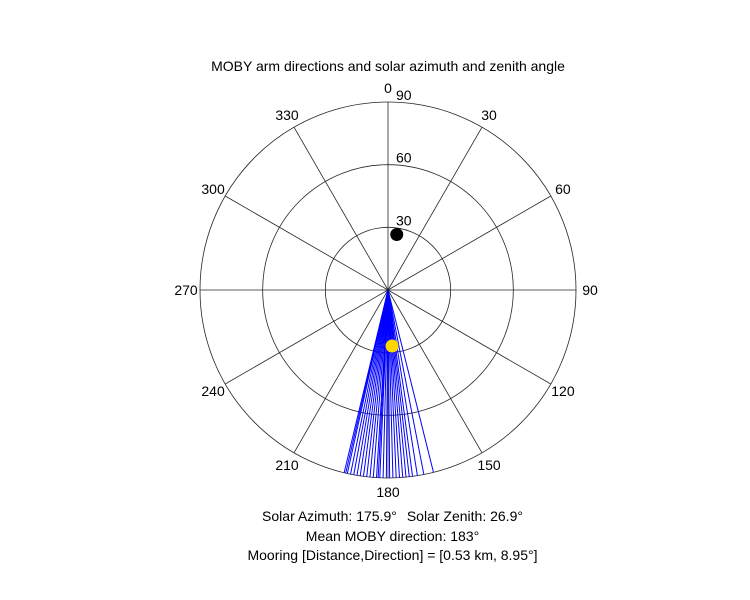 The height and width of the screenshot is (600, 750). What do you see at coordinates (489, 115) in the screenshot?
I see `angle-tick-label: 30` at bounding box center [489, 115].